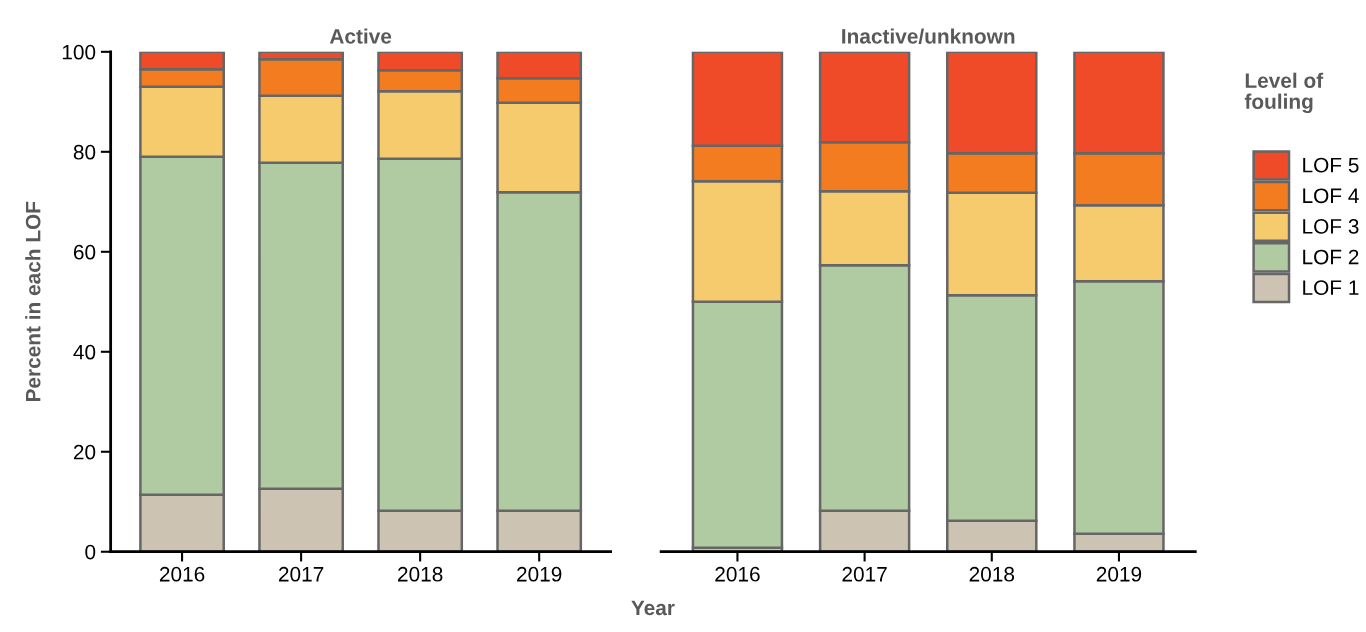 The height and width of the screenshot is (632, 1366). Describe the element at coordinates (90, 552) in the screenshot. I see `y-tick-label: 0` at that location.